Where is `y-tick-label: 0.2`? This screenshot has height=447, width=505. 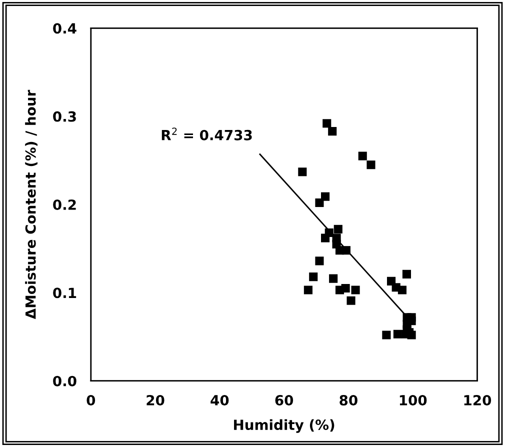 y-tick-label: 0.2 is located at coordinates (64, 204).